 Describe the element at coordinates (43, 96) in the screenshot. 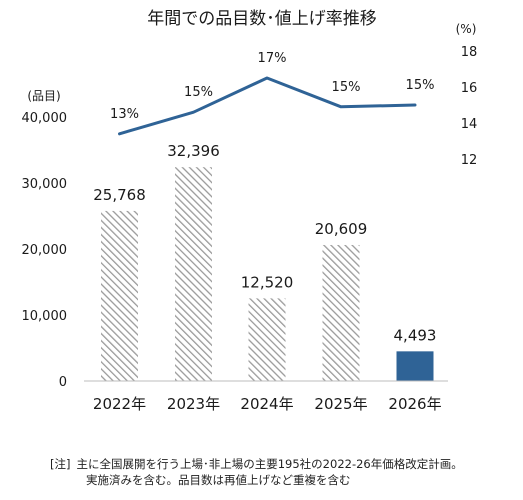

I see `left-axis-unit: (品目)` at that location.